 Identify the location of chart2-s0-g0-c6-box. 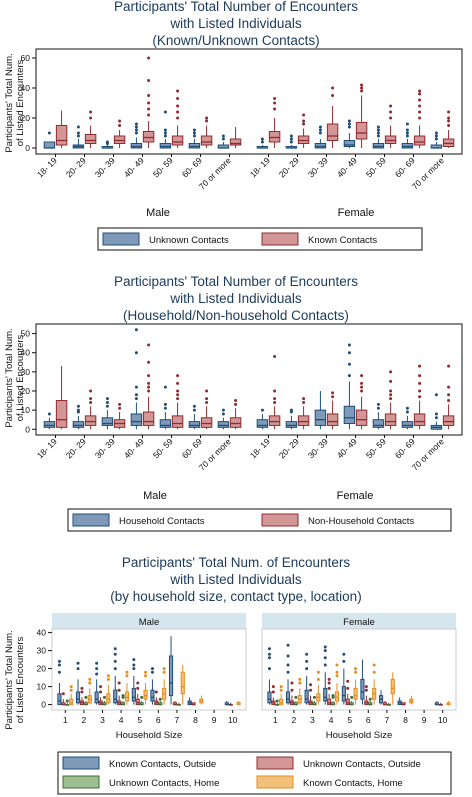
(223, 424).